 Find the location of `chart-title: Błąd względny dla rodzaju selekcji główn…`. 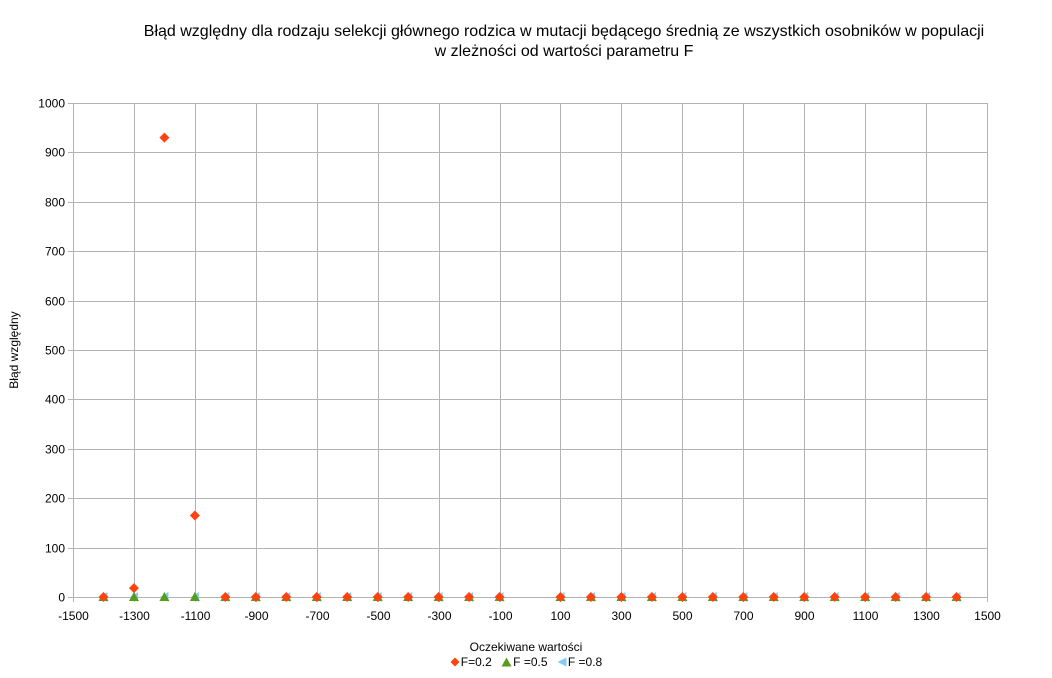

chart-title: Błąd względny dla rodzaju selekcji główn… is located at coordinates (564, 42).